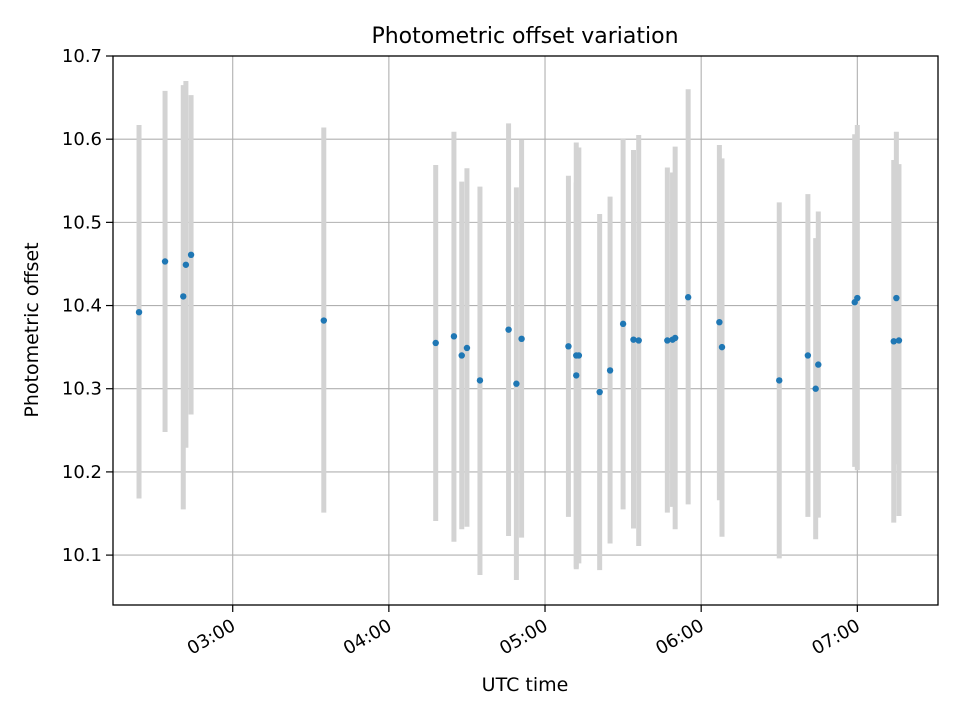 The width and height of the screenshot is (960, 720). What do you see at coordinates (525, 685) in the screenshot?
I see `x-axis-title: UTC time` at bounding box center [525, 685].